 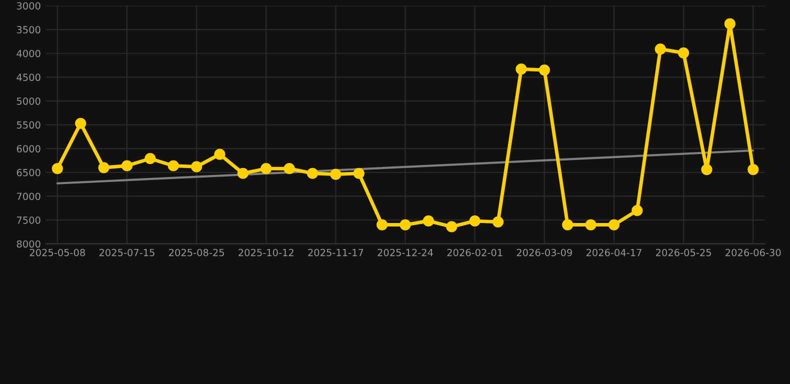 I want to click on x-tick-label: 2025-08-25, so click(x=196, y=252).